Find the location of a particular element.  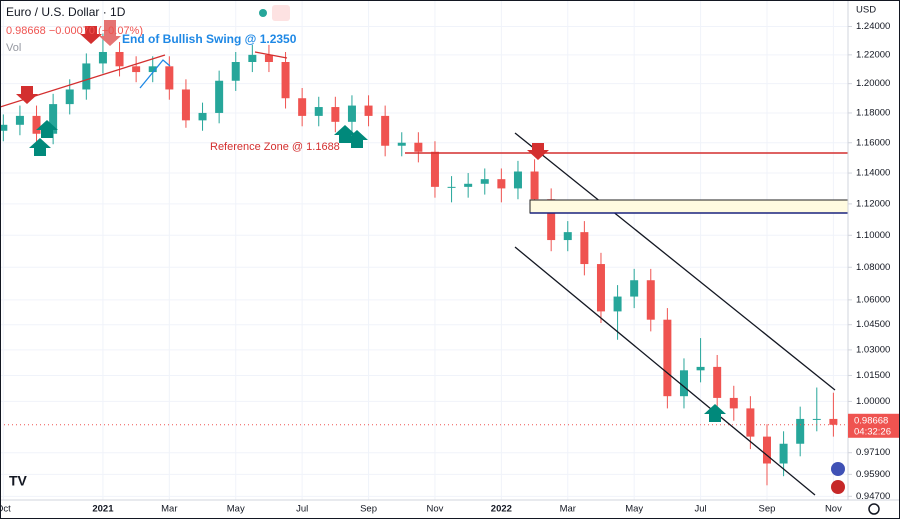

y-tick-label: 1.04500 is located at coordinates (873, 324).